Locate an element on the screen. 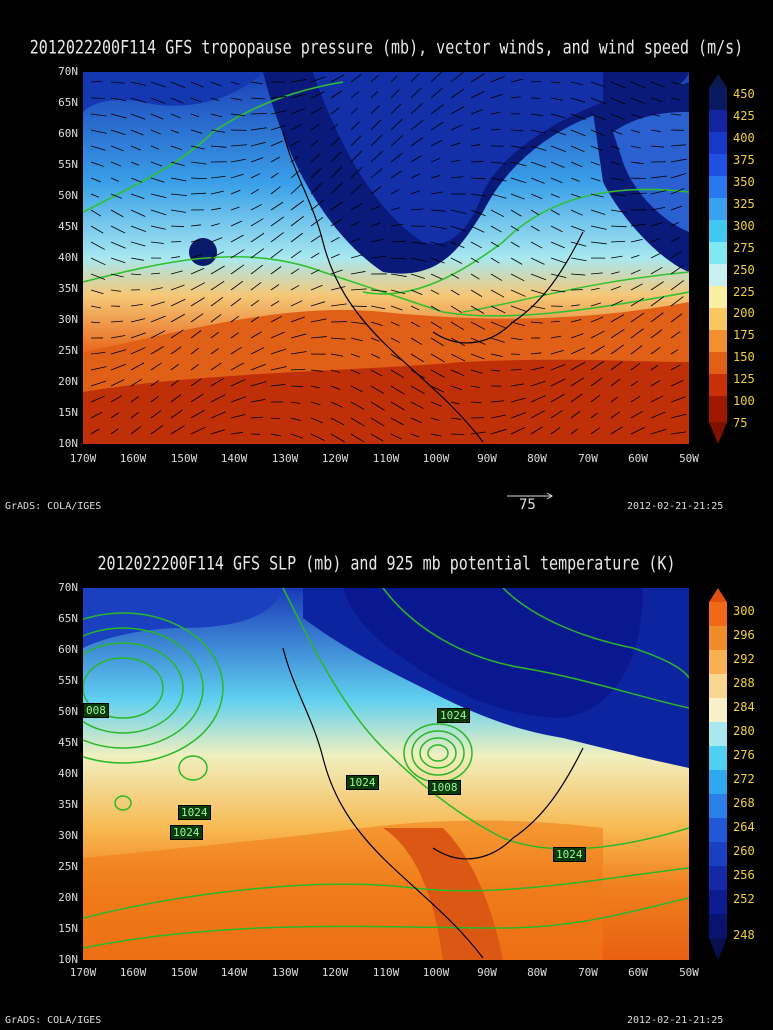 This screenshot has height=1030, width=773. cbar2-label: 256 is located at coordinates (744, 875).